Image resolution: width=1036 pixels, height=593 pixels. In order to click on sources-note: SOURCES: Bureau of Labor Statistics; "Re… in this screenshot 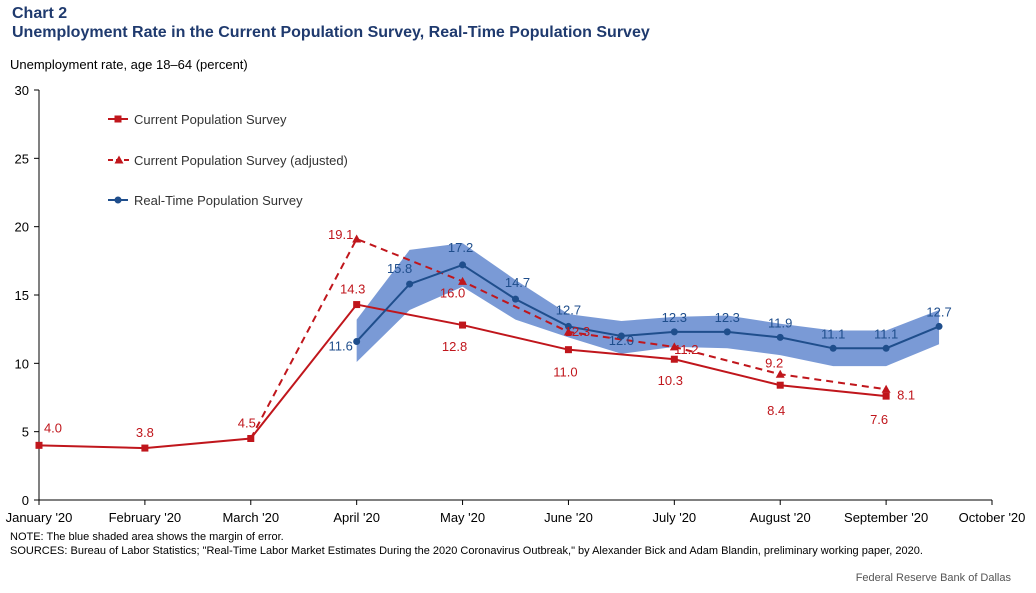, I will do `click(466, 551)`.